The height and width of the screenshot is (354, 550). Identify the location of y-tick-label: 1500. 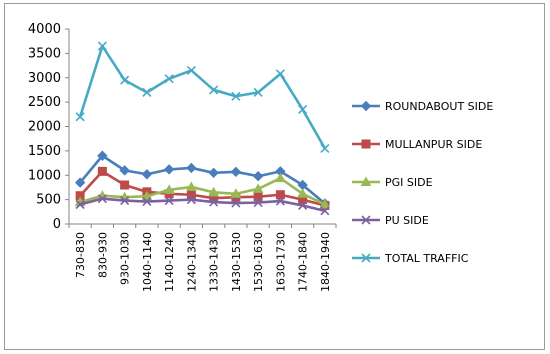
(44, 151).